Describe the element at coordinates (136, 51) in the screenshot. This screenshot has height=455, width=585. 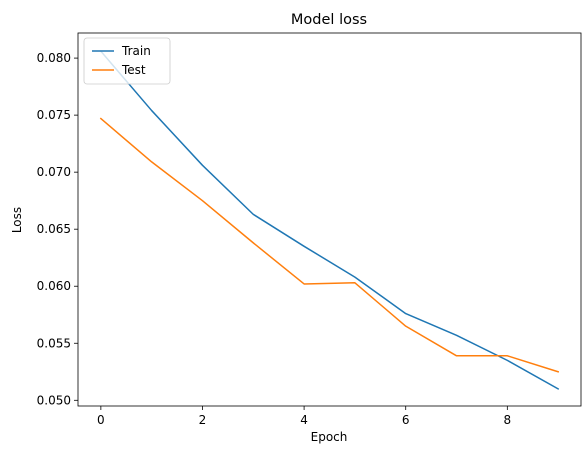
I see `legend-label-train: Train` at that location.